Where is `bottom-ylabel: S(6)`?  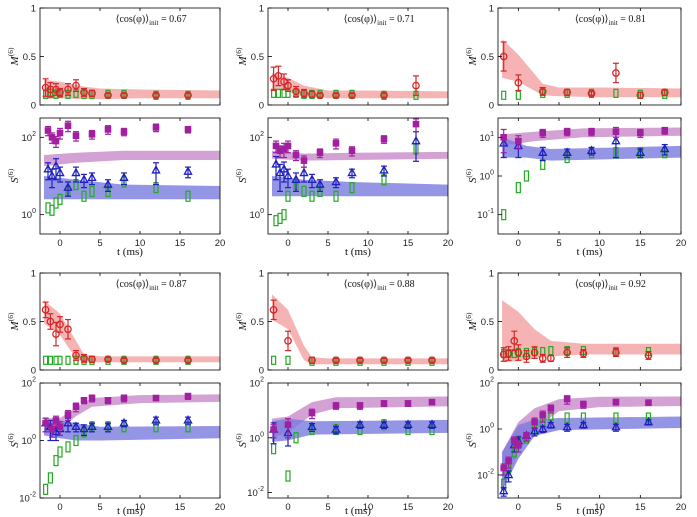 bottom-ylabel: S(6) is located at coordinates (13, 175).